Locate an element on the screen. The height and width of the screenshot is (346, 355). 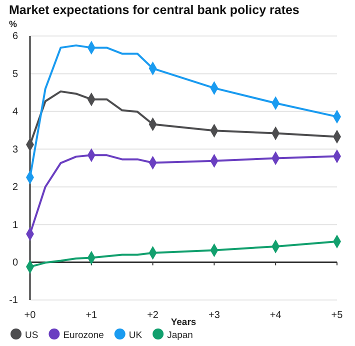
chart-title: Market expectations for central bank policy rates is located at coordinates (154, 10).